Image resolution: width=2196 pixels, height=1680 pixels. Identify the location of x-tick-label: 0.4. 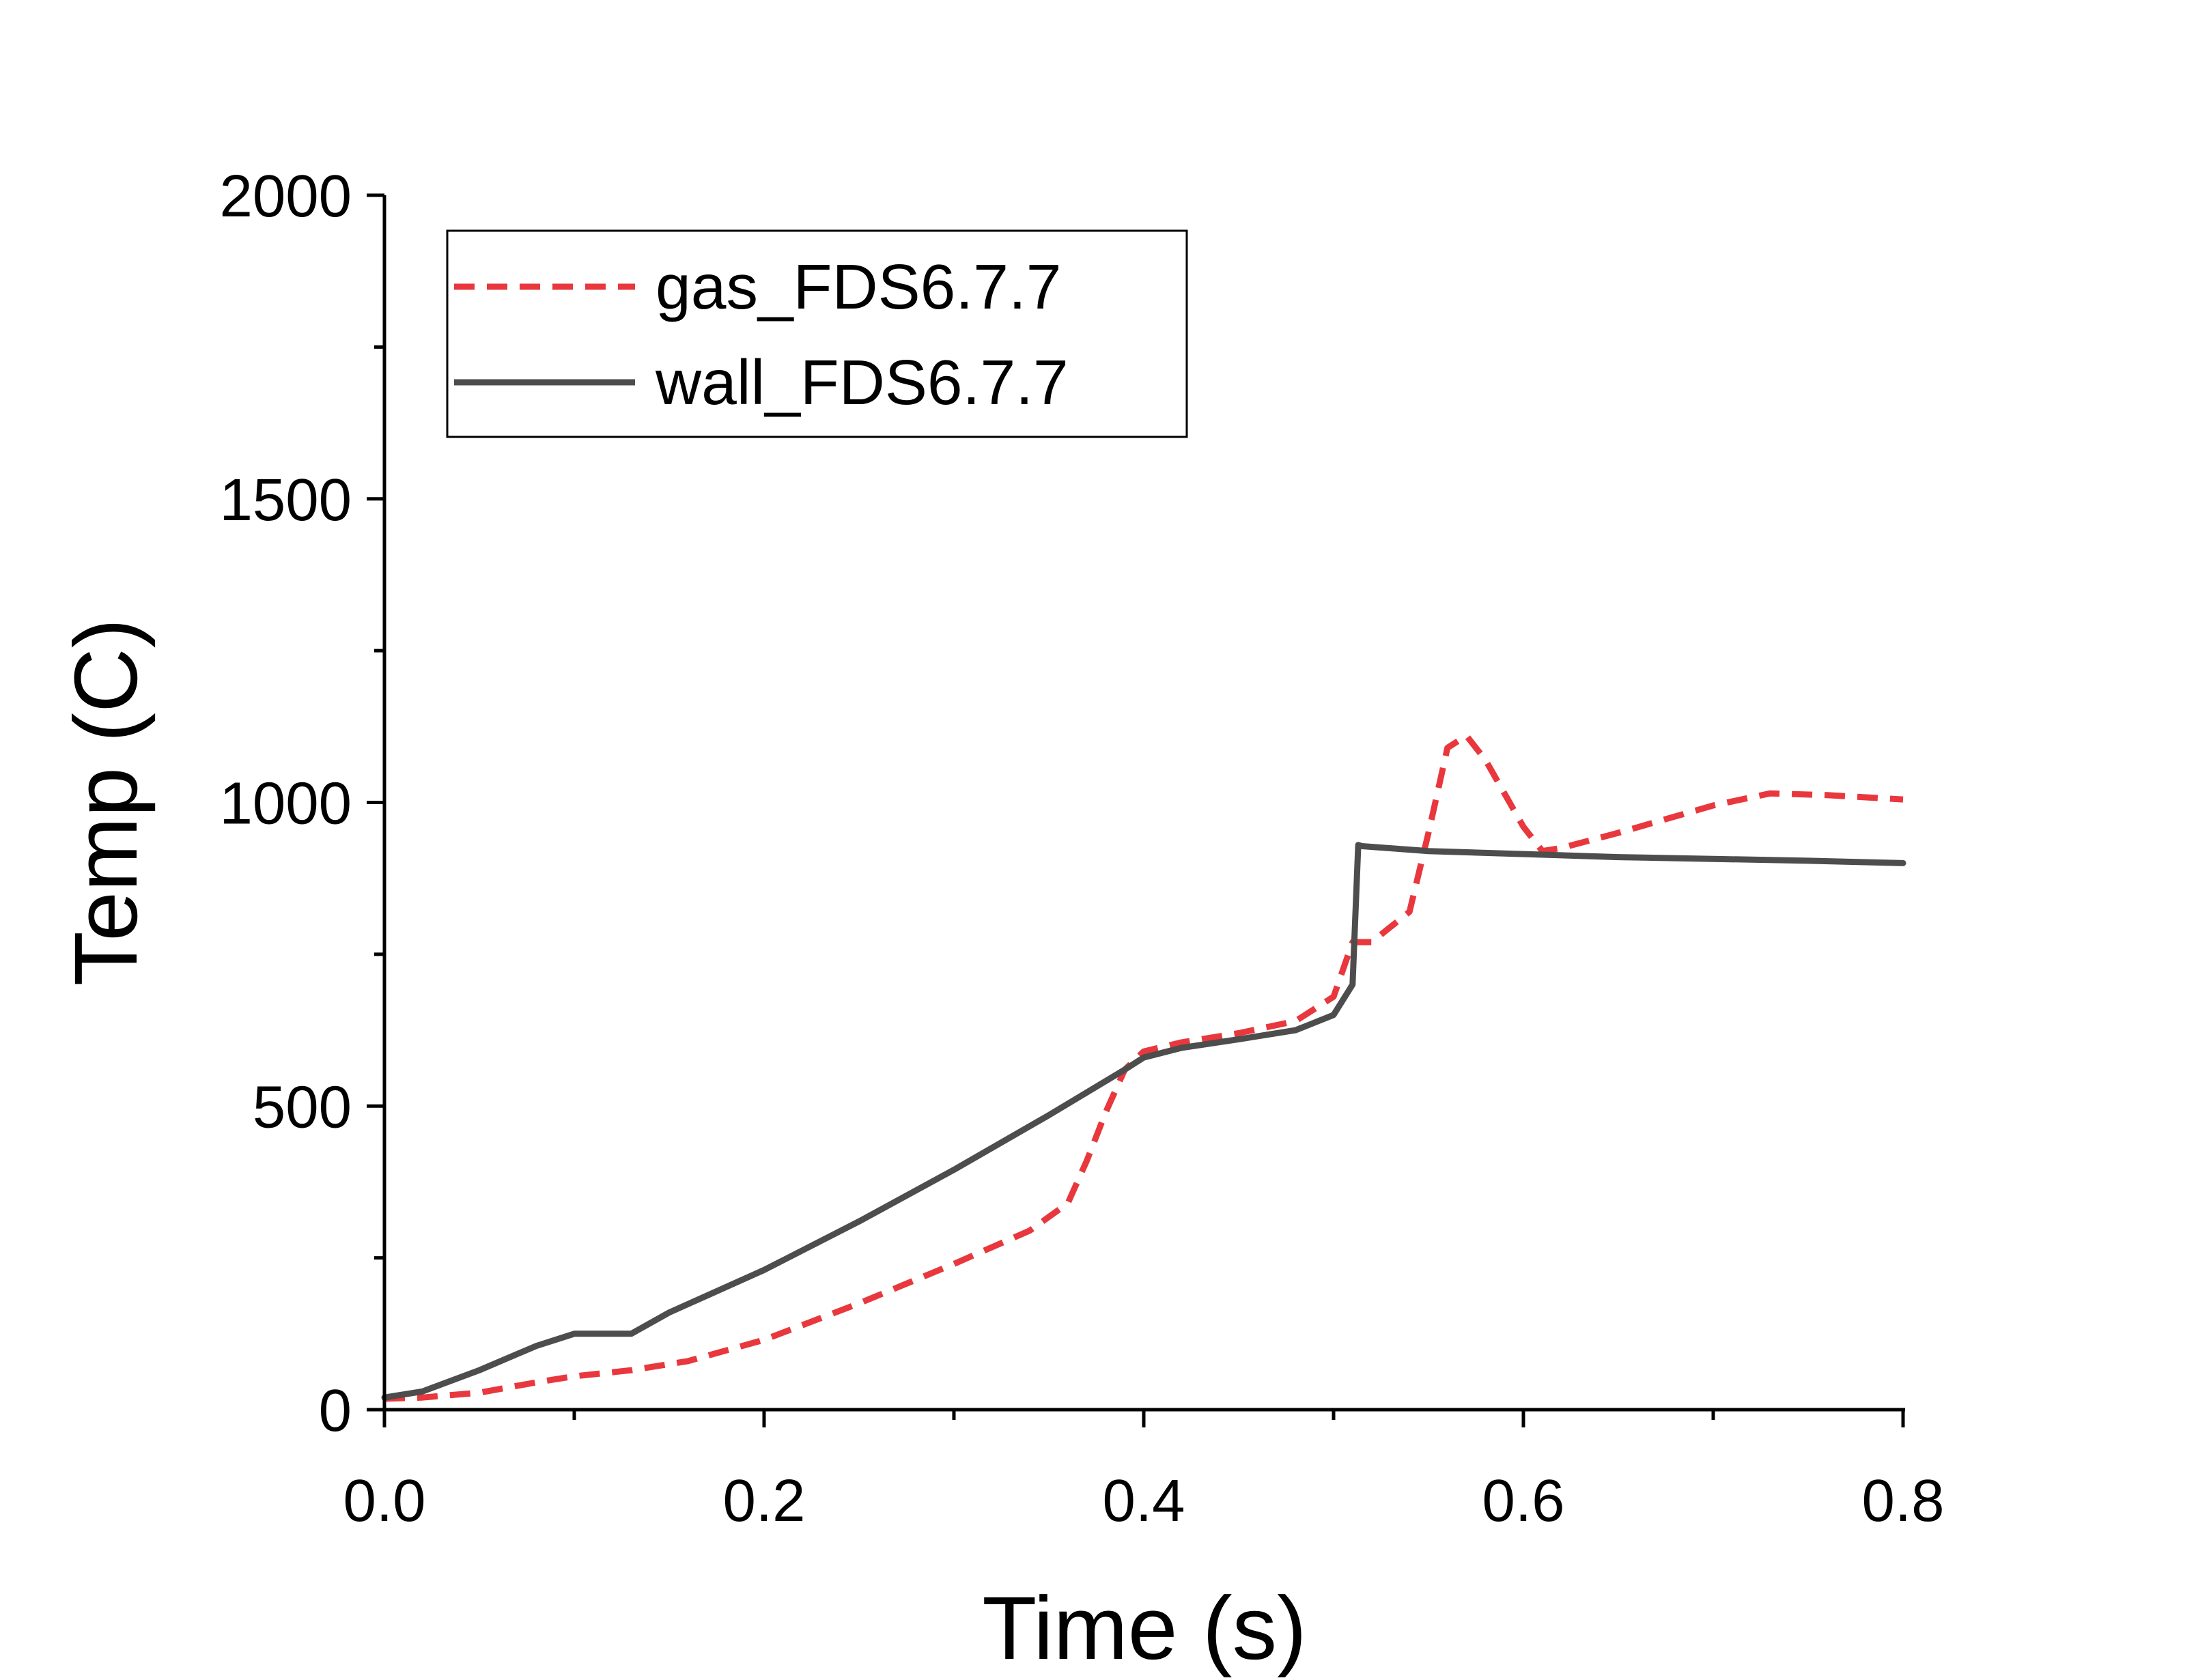
(1144, 1501).